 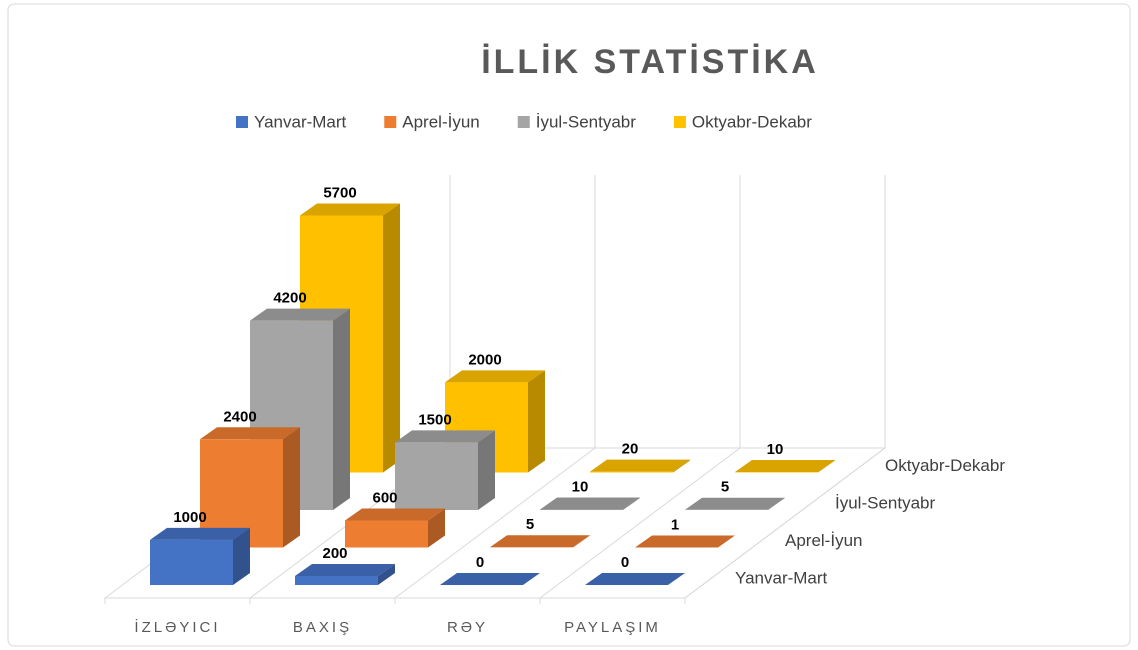 I want to click on legend-label: Oktyabr-Dekabr, so click(x=752, y=121).